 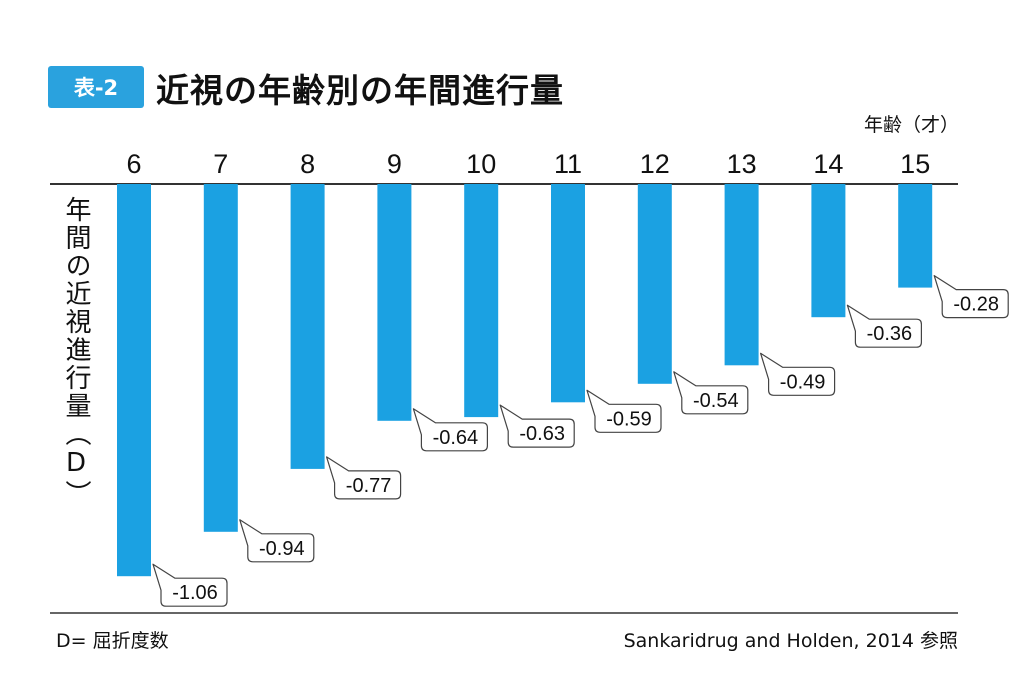 I want to click on chart-number-badge: 表-2, so click(x=96, y=87).